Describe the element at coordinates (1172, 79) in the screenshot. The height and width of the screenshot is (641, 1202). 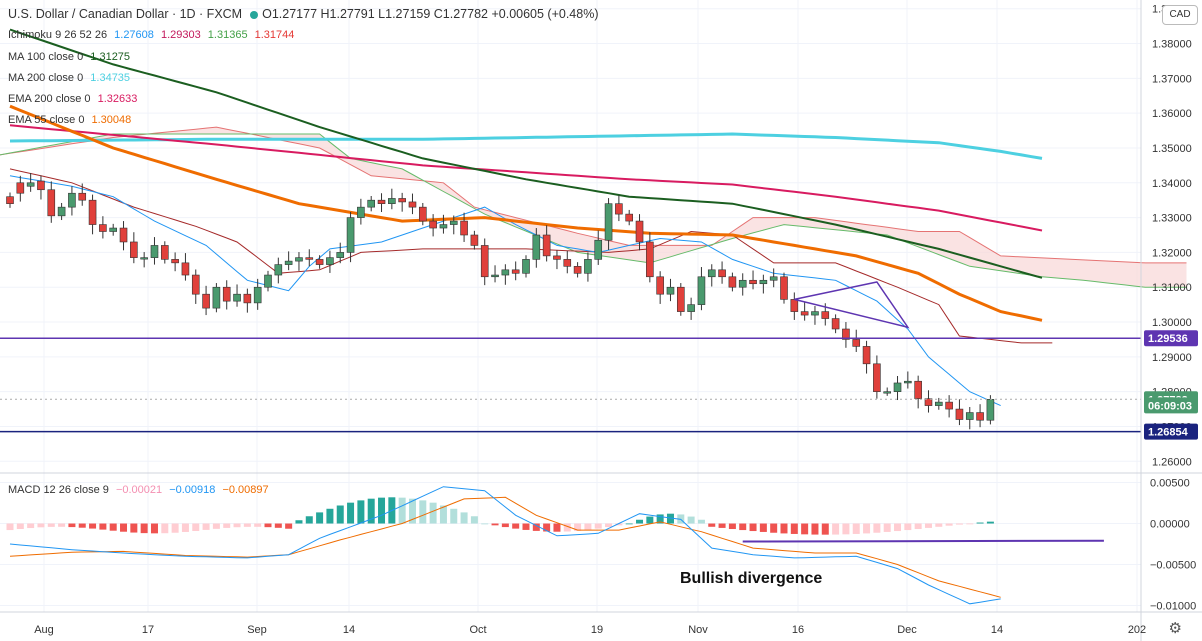
I see `price-tick-label: 1.37000` at that location.